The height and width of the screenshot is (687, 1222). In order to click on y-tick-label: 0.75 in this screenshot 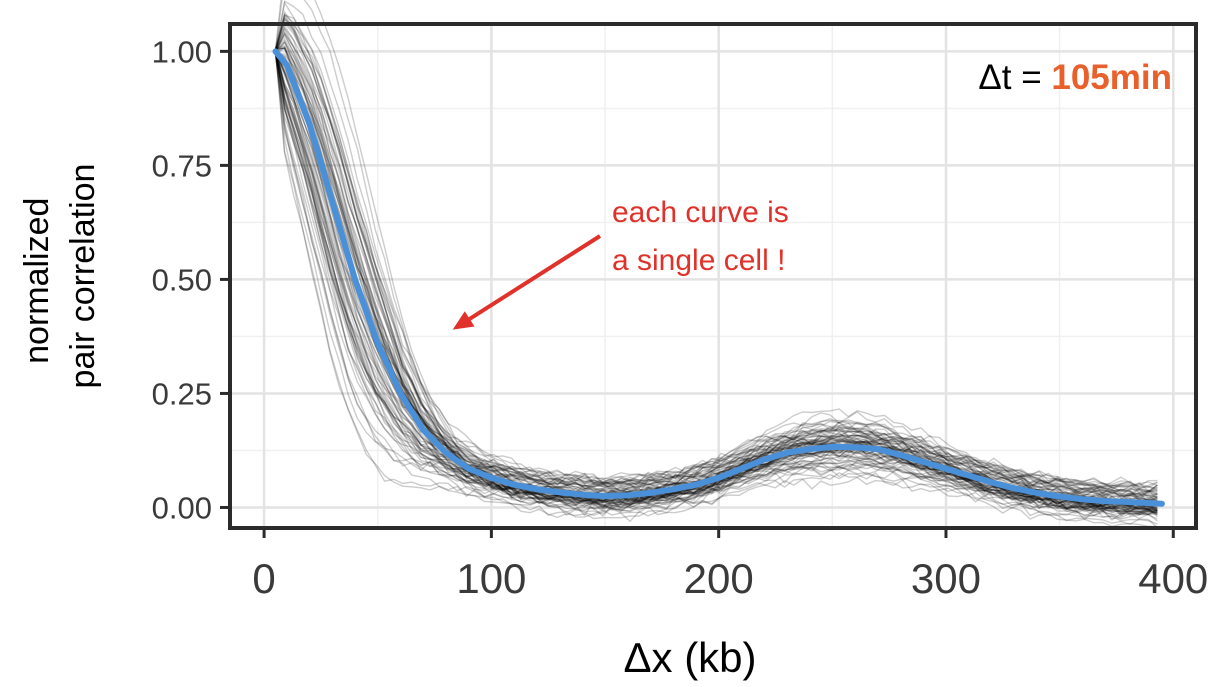, I will do `click(182, 165)`.